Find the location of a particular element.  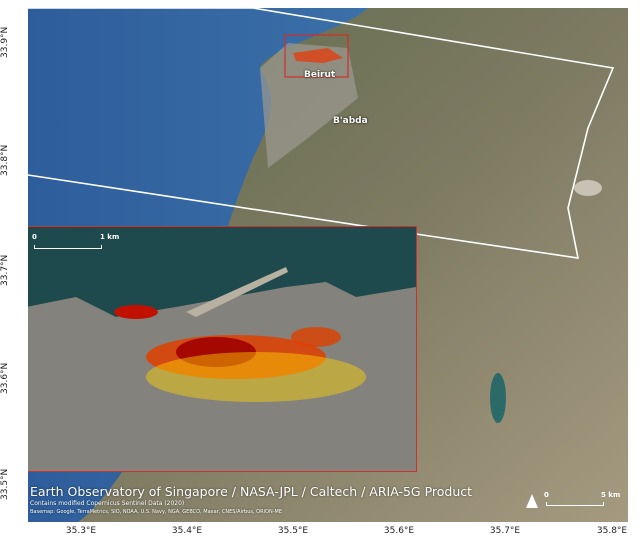

inset-scalebar is located at coordinates (68, 247).